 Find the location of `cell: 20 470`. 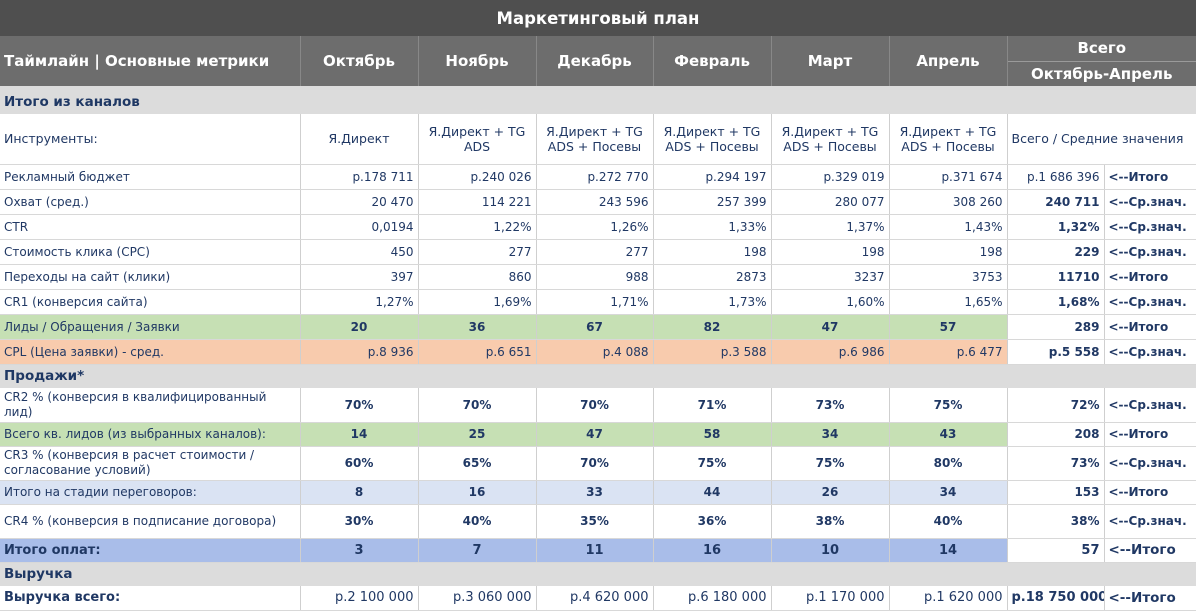

cell: 20 470 is located at coordinates (359, 202).